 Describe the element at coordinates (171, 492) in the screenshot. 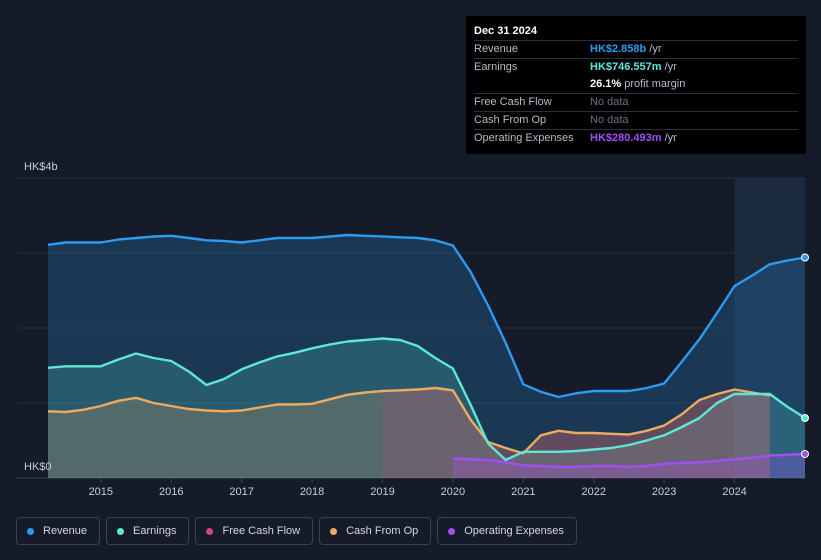

I see `x-tick-label: 2016` at that location.